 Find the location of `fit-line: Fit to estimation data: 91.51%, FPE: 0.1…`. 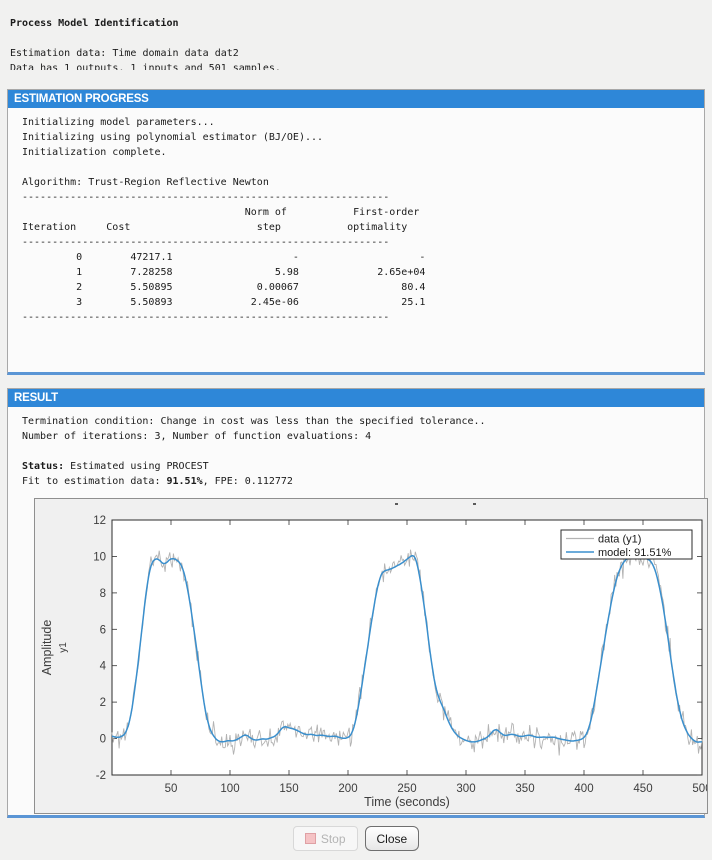

fit-line: Fit to estimation data: 91.51%, FPE: 0.1… is located at coordinates (363, 481).